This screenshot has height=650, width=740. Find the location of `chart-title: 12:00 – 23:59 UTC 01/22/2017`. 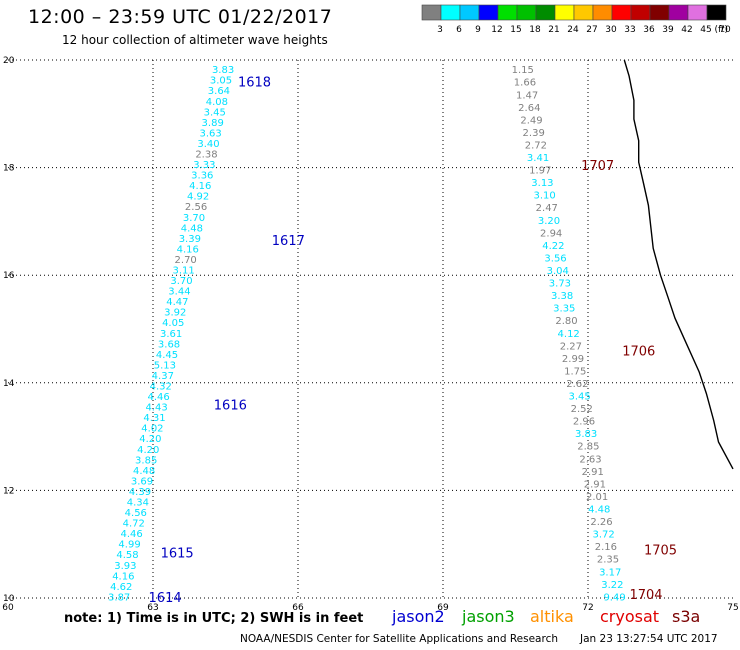

chart-title: 12:00 – 23:59 UTC 01/22/2017 is located at coordinates (180, 17).